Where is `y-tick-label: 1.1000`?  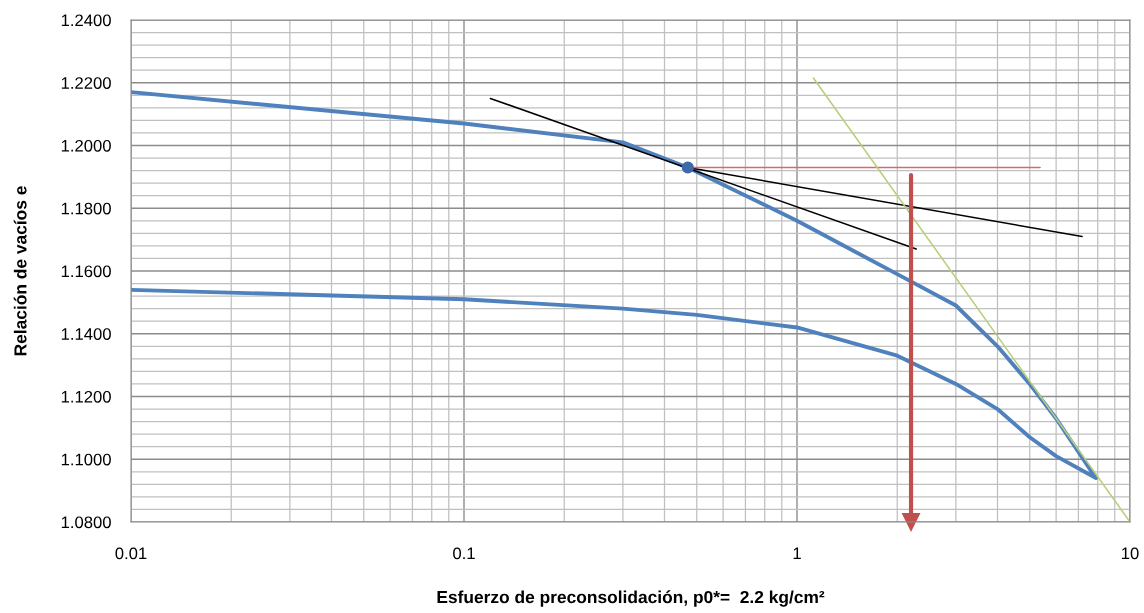 y-tick-label: 1.1000 is located at coordinates (86, 459).